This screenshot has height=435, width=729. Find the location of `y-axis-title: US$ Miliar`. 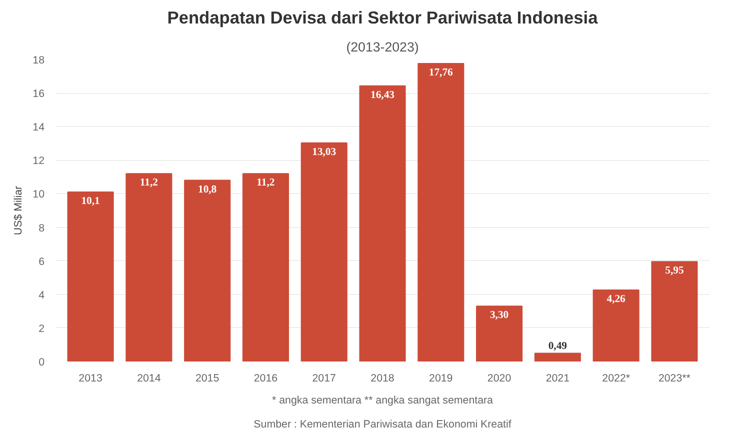

y-axis-title: US$ Miliar is located at coordinates (18, 210).